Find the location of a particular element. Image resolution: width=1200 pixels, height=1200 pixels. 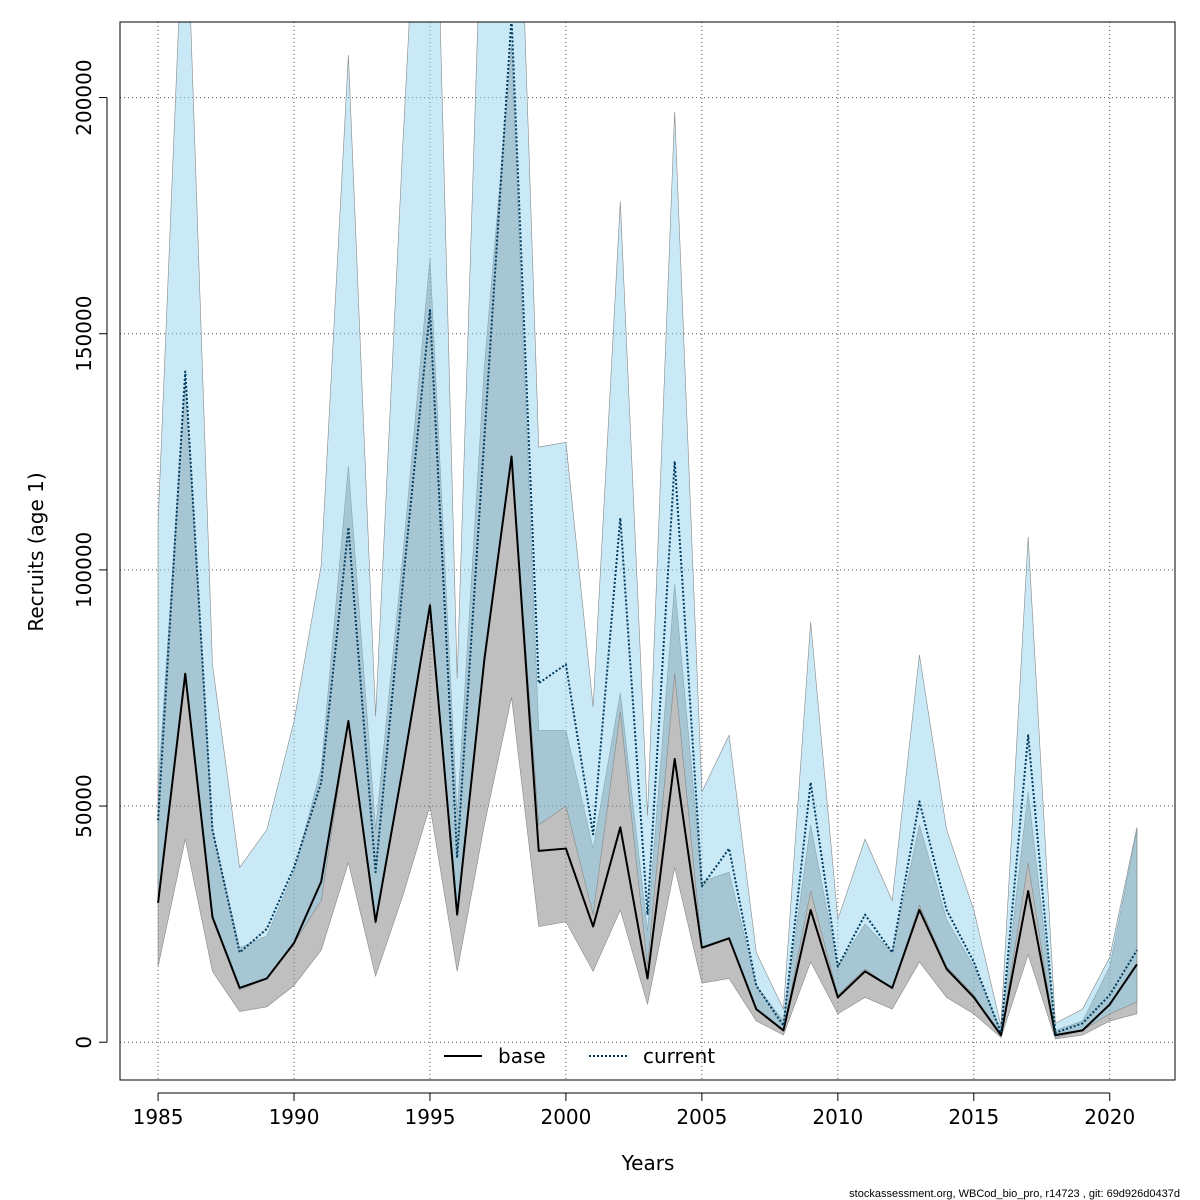

x-tick-label: 1995 is located at coordinates (430, 1117).